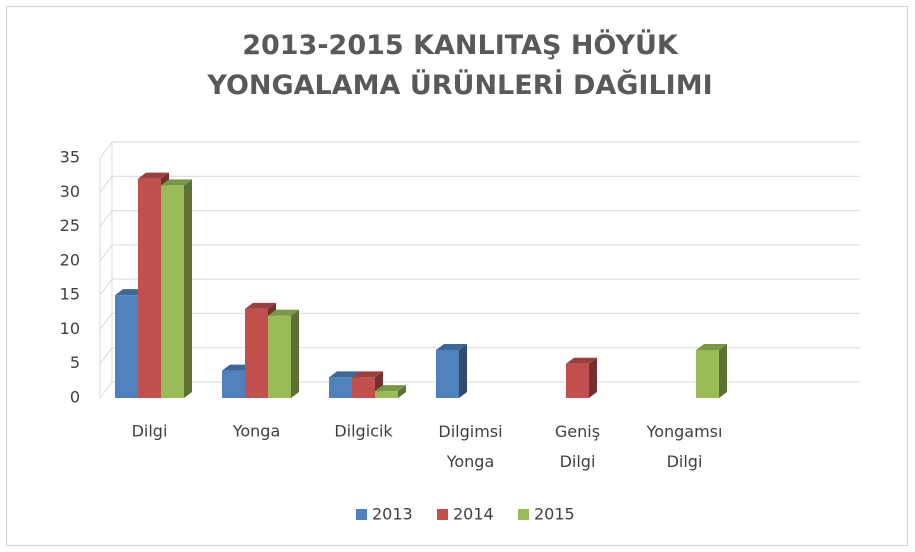 The image size is (915, 552). What do you see at coordinates (150, 431) in the screenshot?
I see `x-tick-label: Dilgi` at bounding box center [150, 431].